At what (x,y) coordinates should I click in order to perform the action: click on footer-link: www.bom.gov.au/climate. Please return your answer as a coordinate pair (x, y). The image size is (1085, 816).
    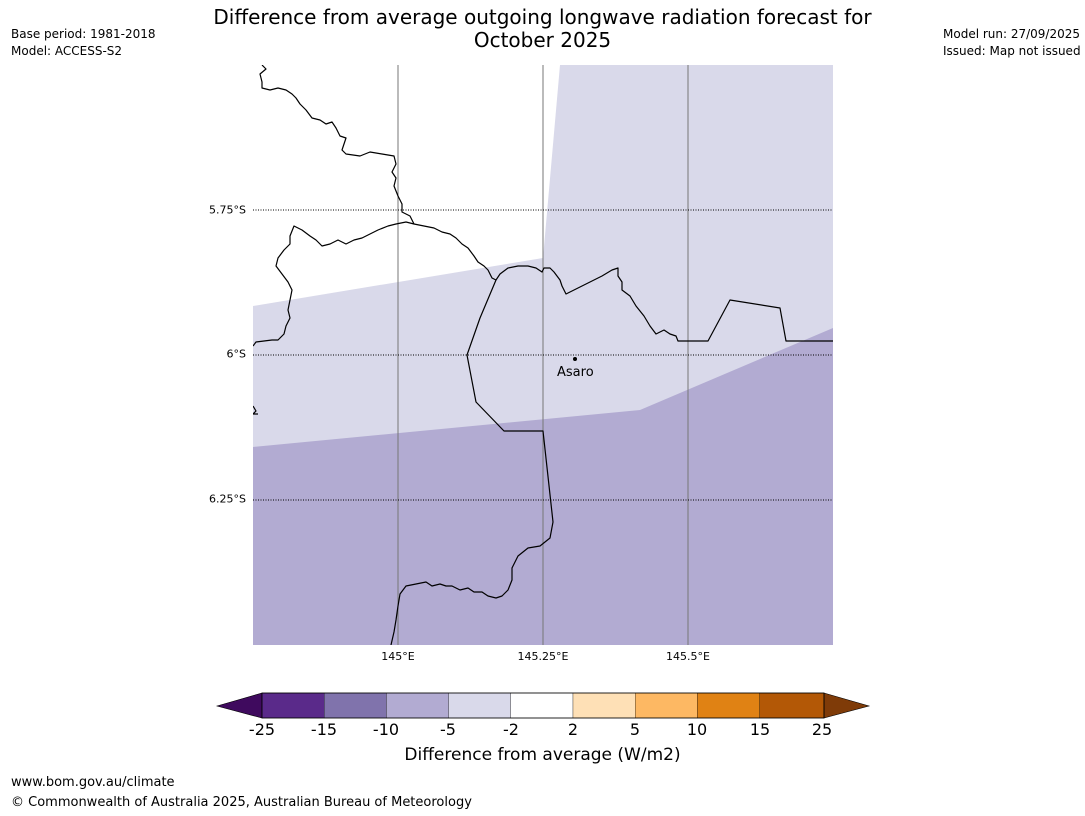
    Looking at the image, I should click on (93, 782).